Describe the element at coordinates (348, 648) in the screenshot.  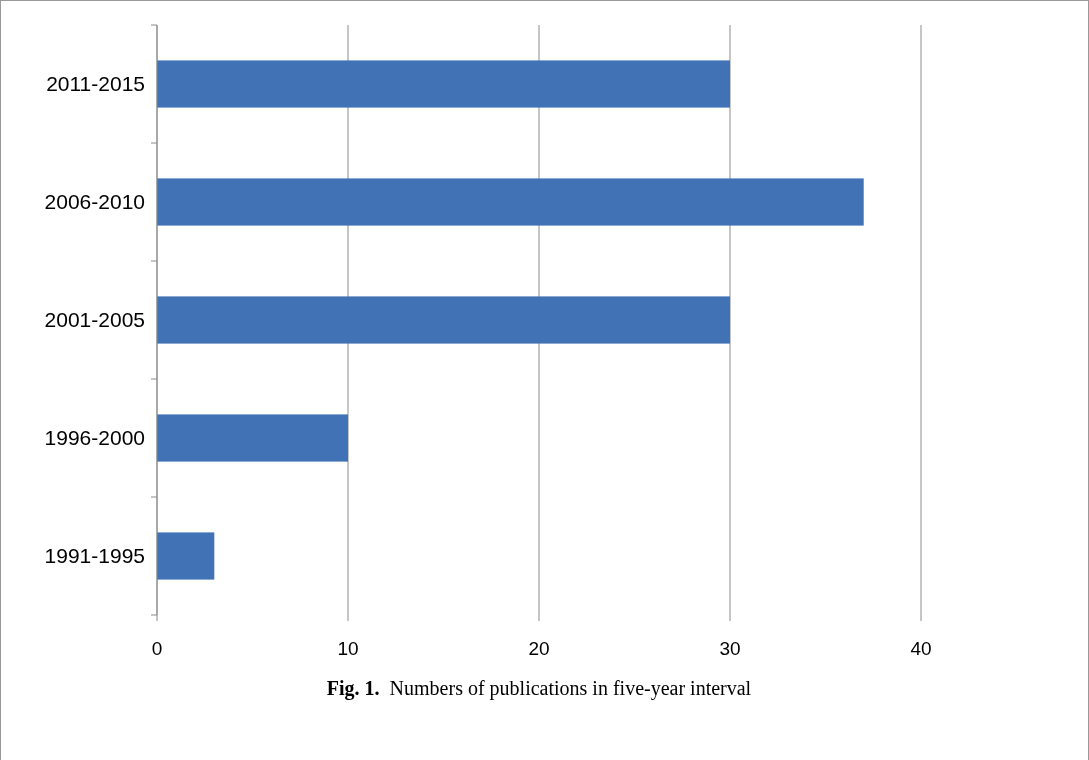
I see `x-tick-label: 10` at that location.